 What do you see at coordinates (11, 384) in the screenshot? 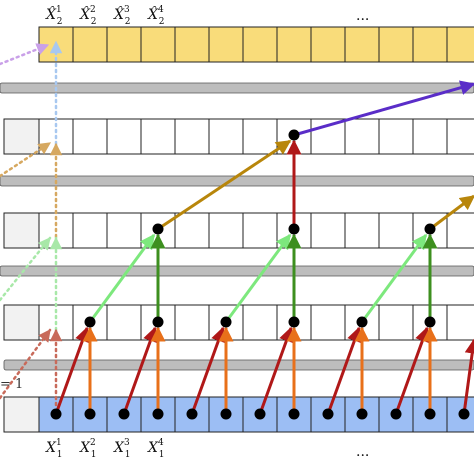
I see `side-annotation: = 1` at bounding box center [11, 384].